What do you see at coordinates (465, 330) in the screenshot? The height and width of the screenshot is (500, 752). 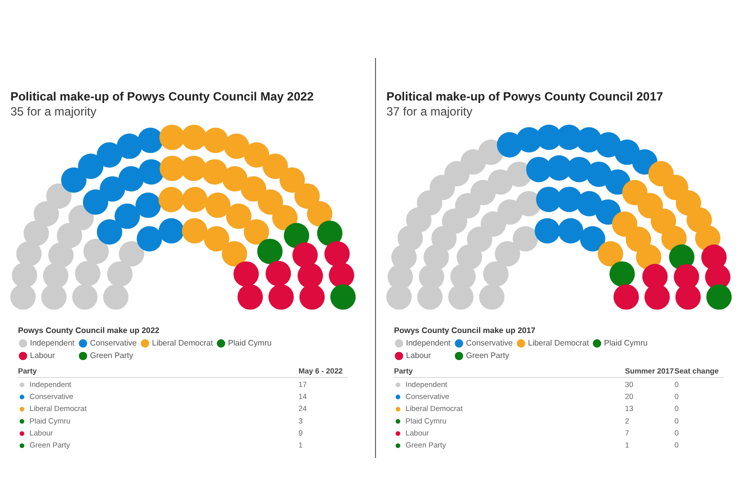 I see `legend-title: Powys County Council make up 2017` at bounding box center [465, 330].